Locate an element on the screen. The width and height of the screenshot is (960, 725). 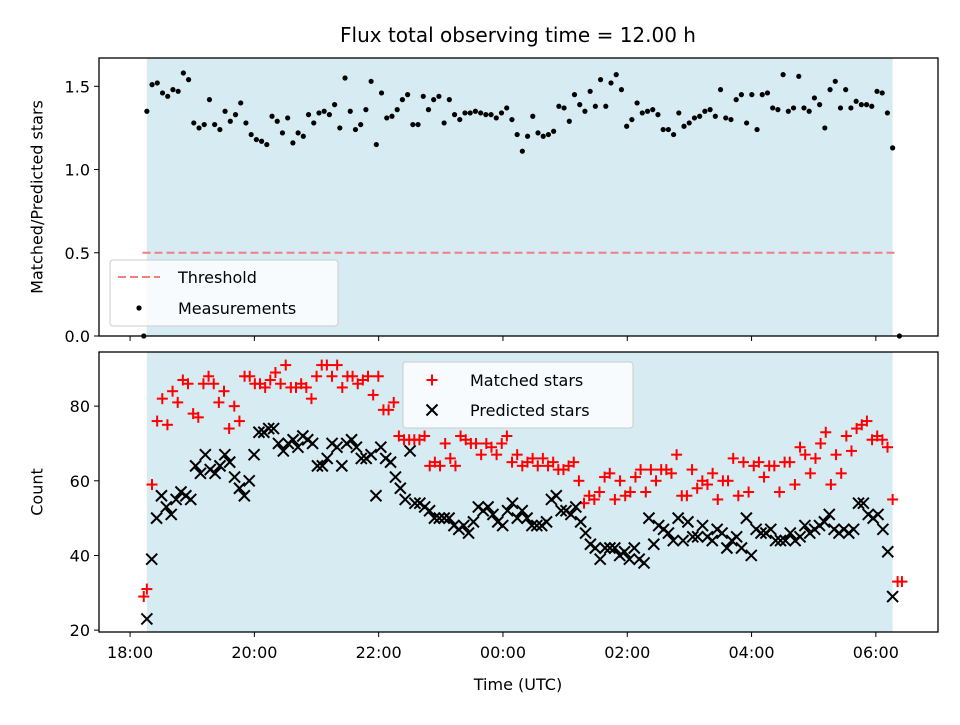
counts-y-axis-label: Count is located at coordinates (37, 492).